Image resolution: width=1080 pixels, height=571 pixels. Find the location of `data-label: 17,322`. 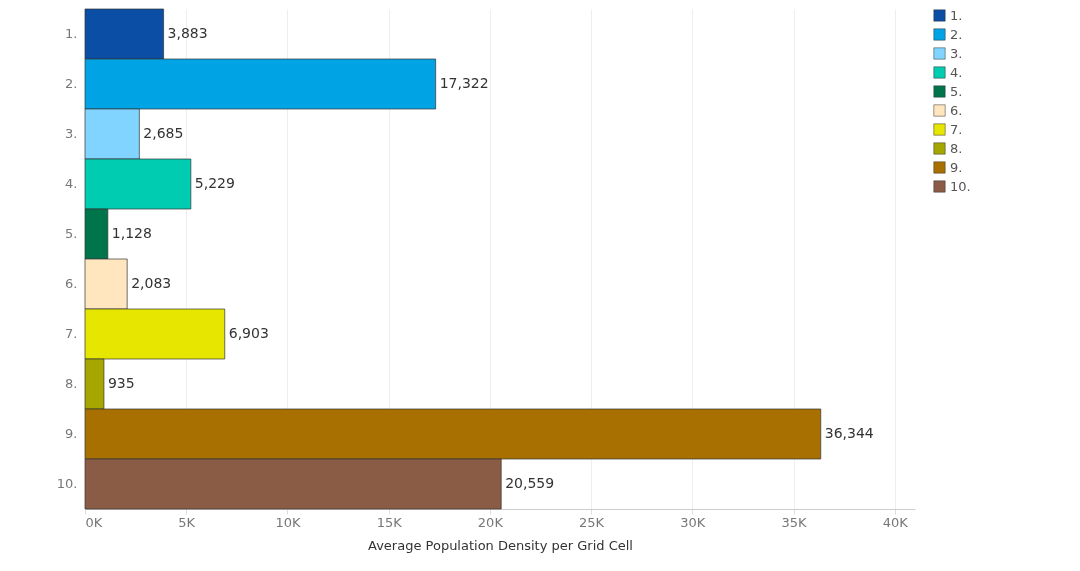

data-label: 17,322 is located at coordinates (464, 83).